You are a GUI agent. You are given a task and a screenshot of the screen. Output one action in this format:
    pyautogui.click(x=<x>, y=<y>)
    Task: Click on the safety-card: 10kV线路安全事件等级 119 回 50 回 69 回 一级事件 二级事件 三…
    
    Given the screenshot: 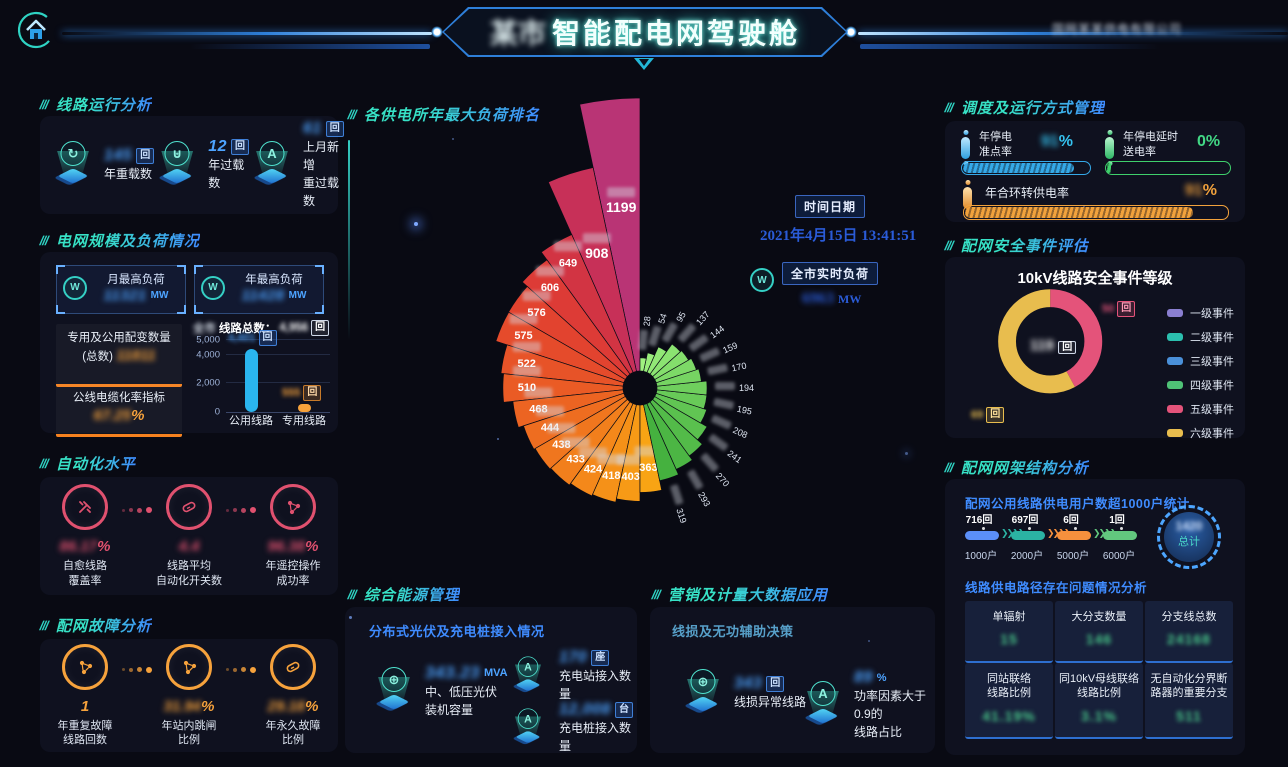 What is the action you would take?
    pyautogui.click(x=1095, y=348)
    